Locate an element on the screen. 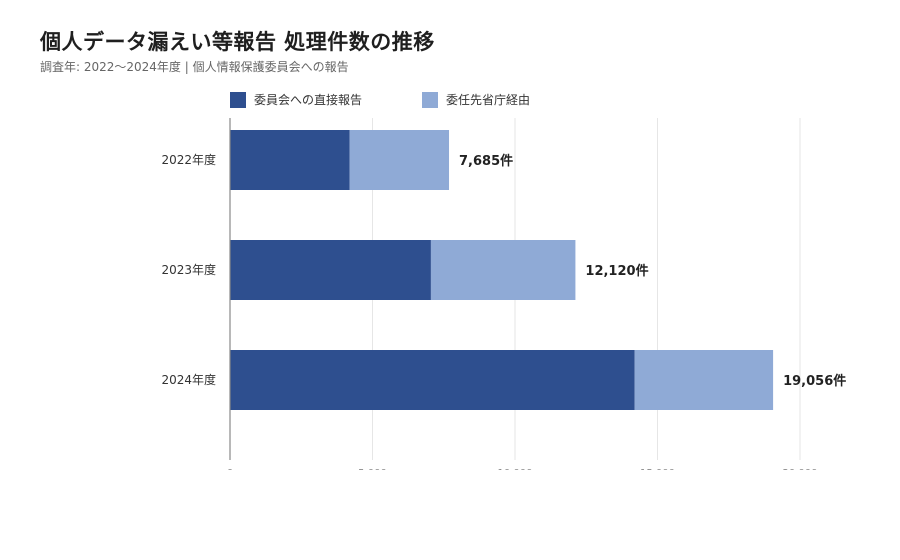 The image size is (900, 560). legend-item-delegated: 委任先省庁経由 is located at coordinates (476, 99).